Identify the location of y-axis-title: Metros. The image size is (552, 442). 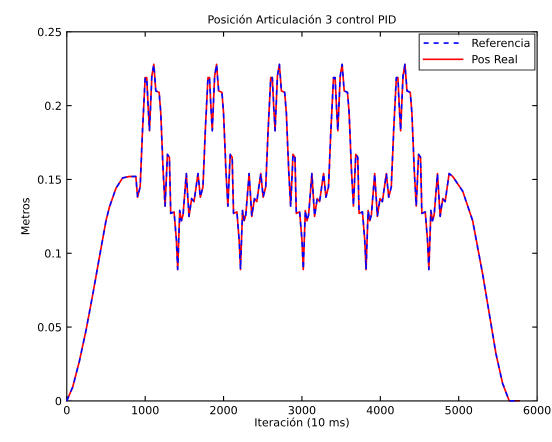
(25, 216).